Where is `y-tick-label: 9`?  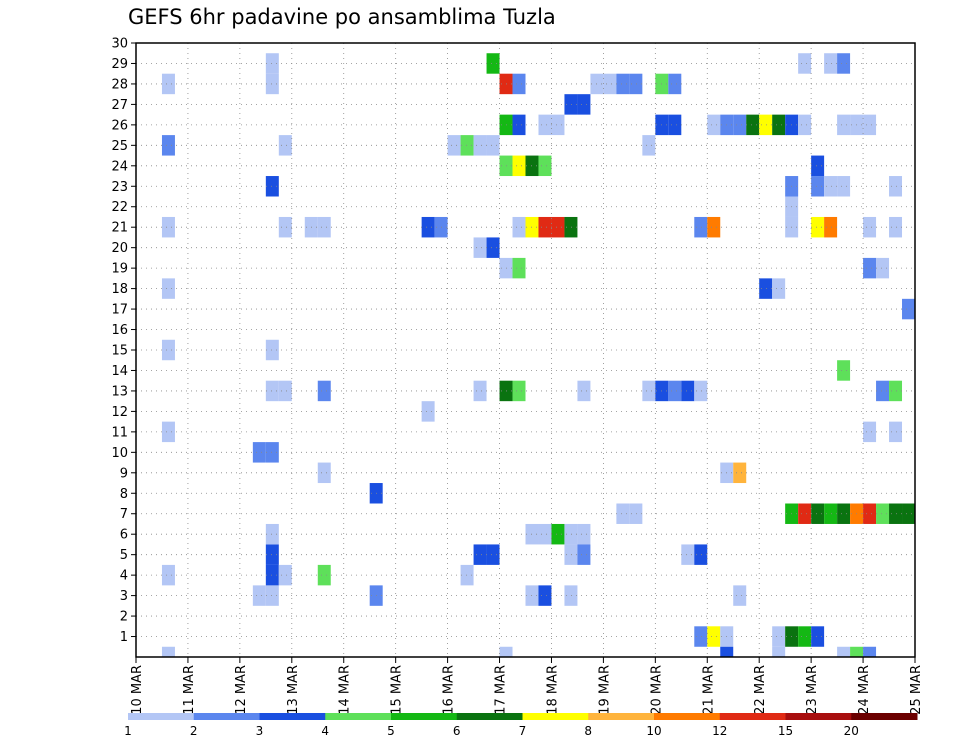
y-tick-label: 9 is located at coordinates (124, 473).